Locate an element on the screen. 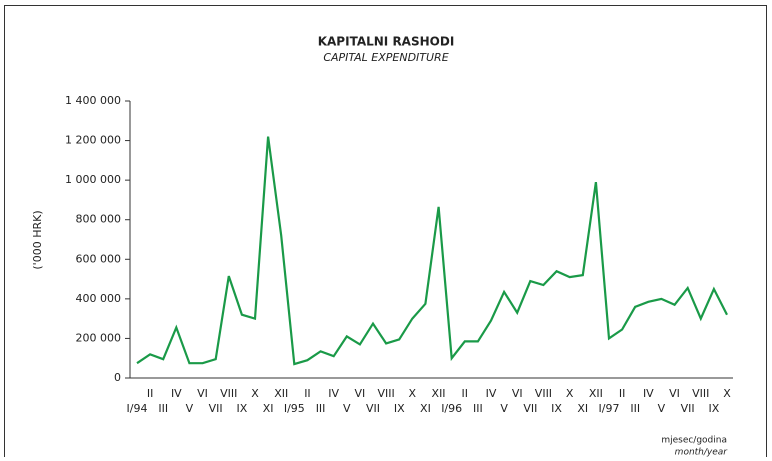 The width and height of the screenshot is (772, 461). y-tick-label: 800 000 is located at coordinates (99, 219).